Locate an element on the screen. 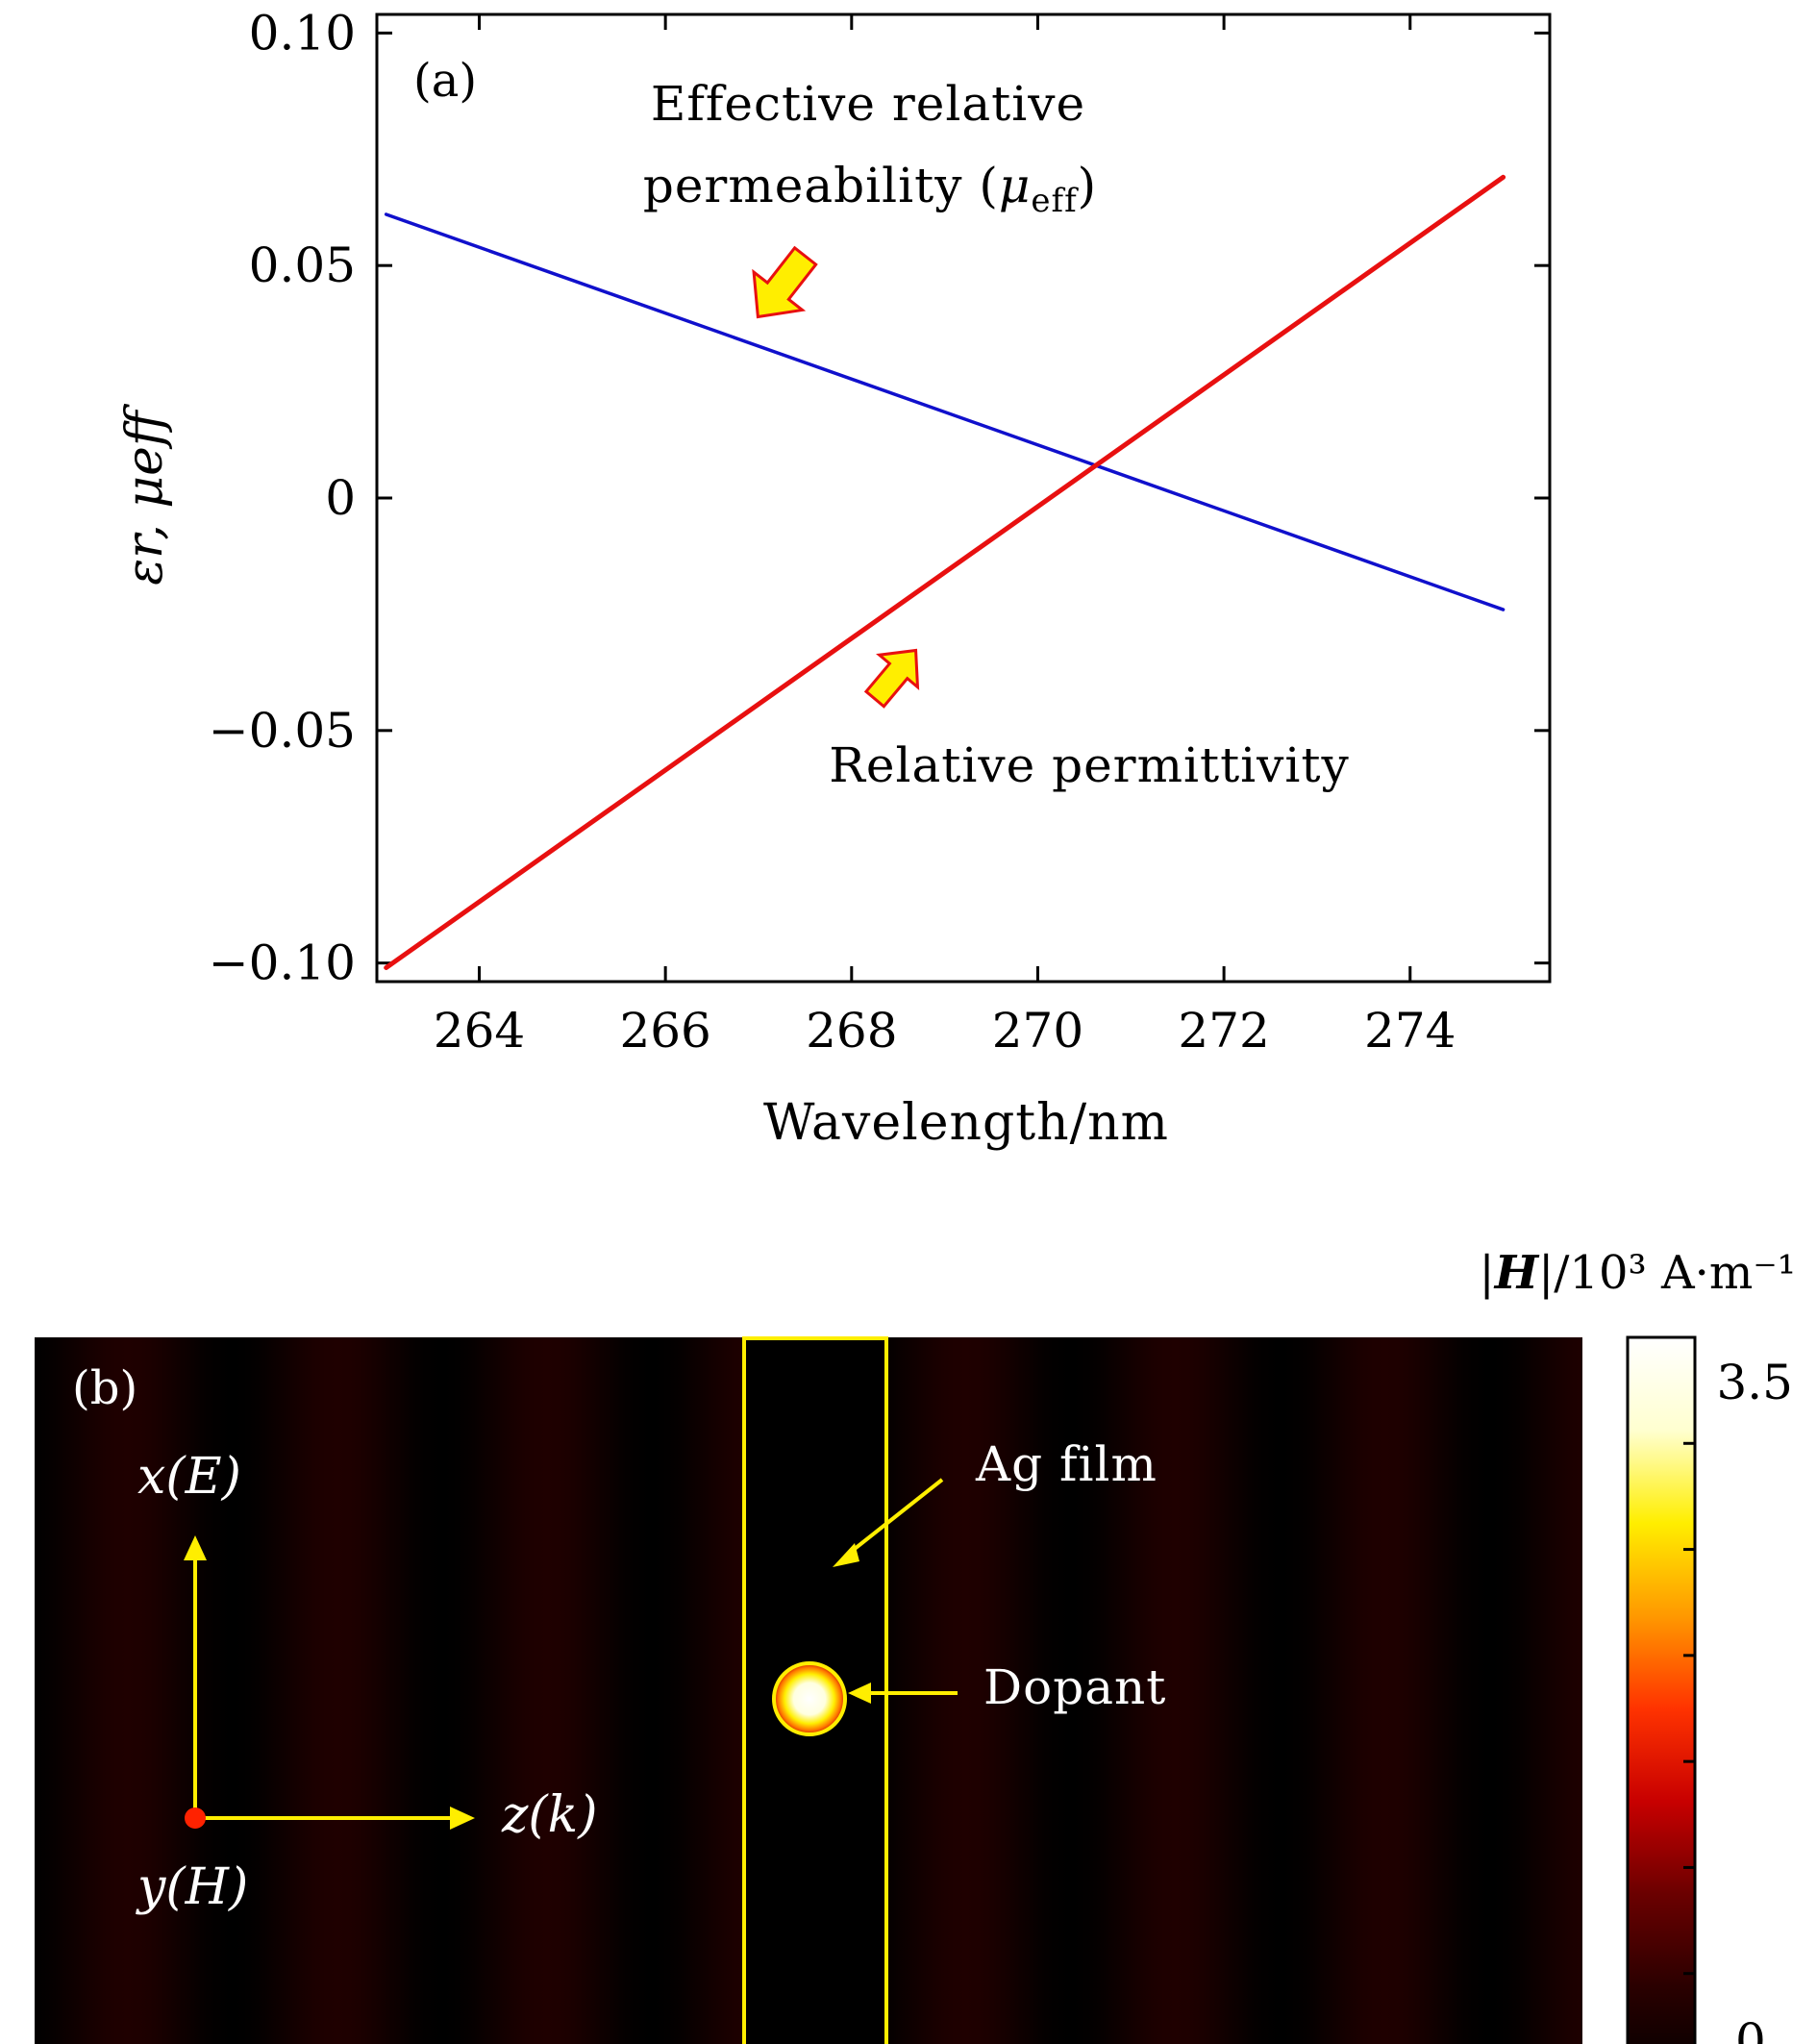 The height and width of the screenshot is (2044, 1817). origin-dot is located at coordinates (195, 1818).